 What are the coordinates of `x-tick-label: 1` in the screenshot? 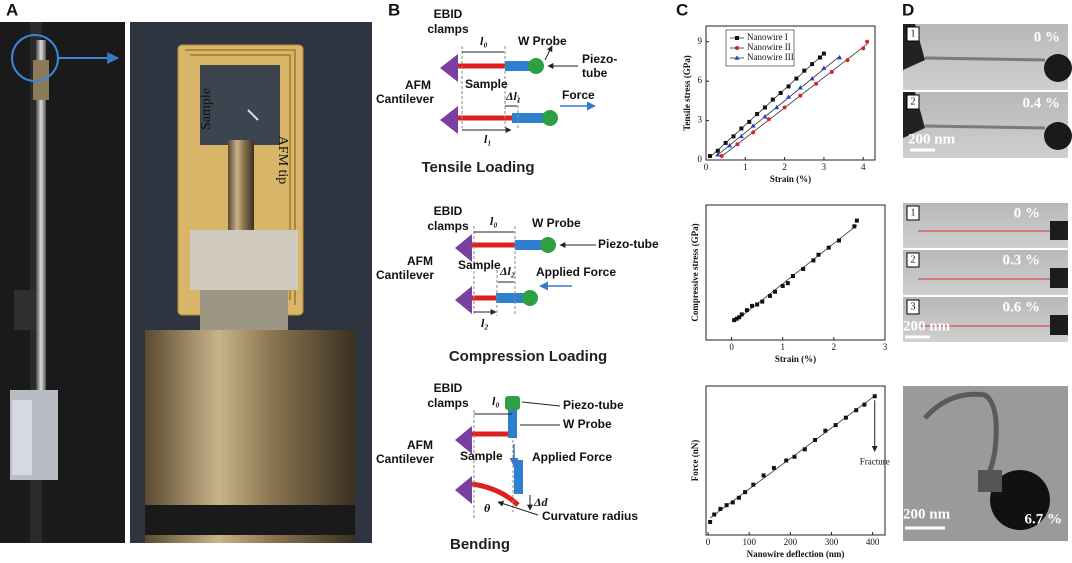 It's located at (745, 167).